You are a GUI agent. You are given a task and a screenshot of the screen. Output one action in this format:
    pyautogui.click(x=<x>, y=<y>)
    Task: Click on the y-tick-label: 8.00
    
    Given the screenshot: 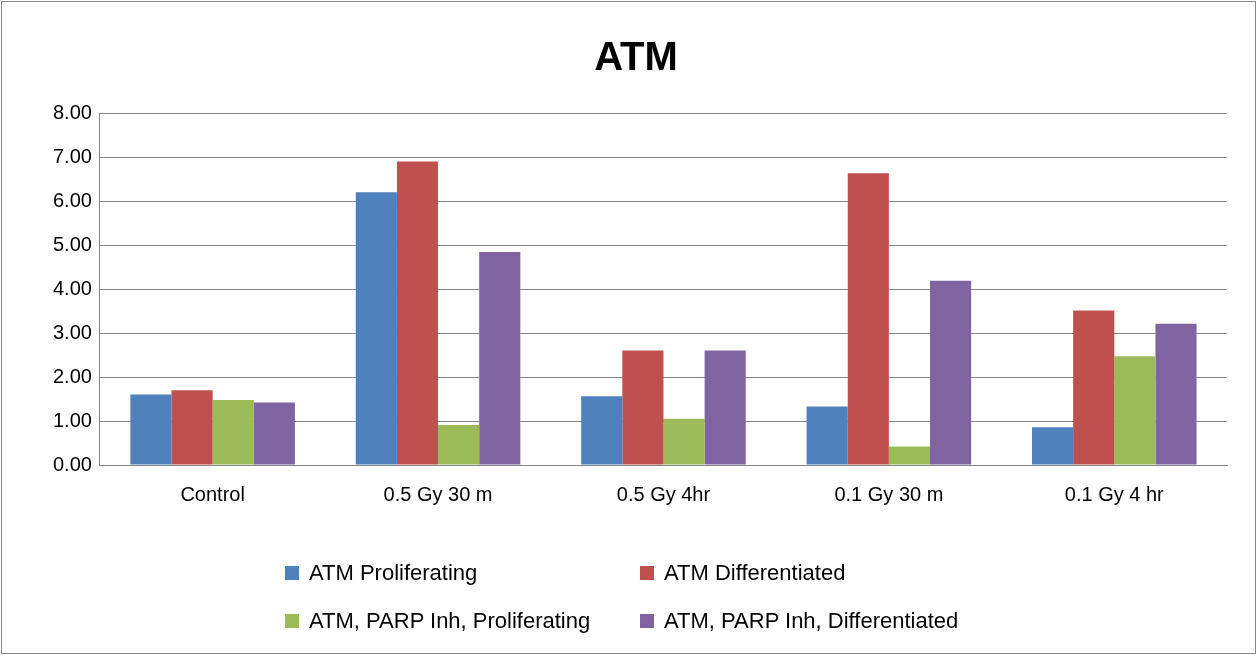 What is the action you would take?
    pyautogui.click(x=72, y=111)
    